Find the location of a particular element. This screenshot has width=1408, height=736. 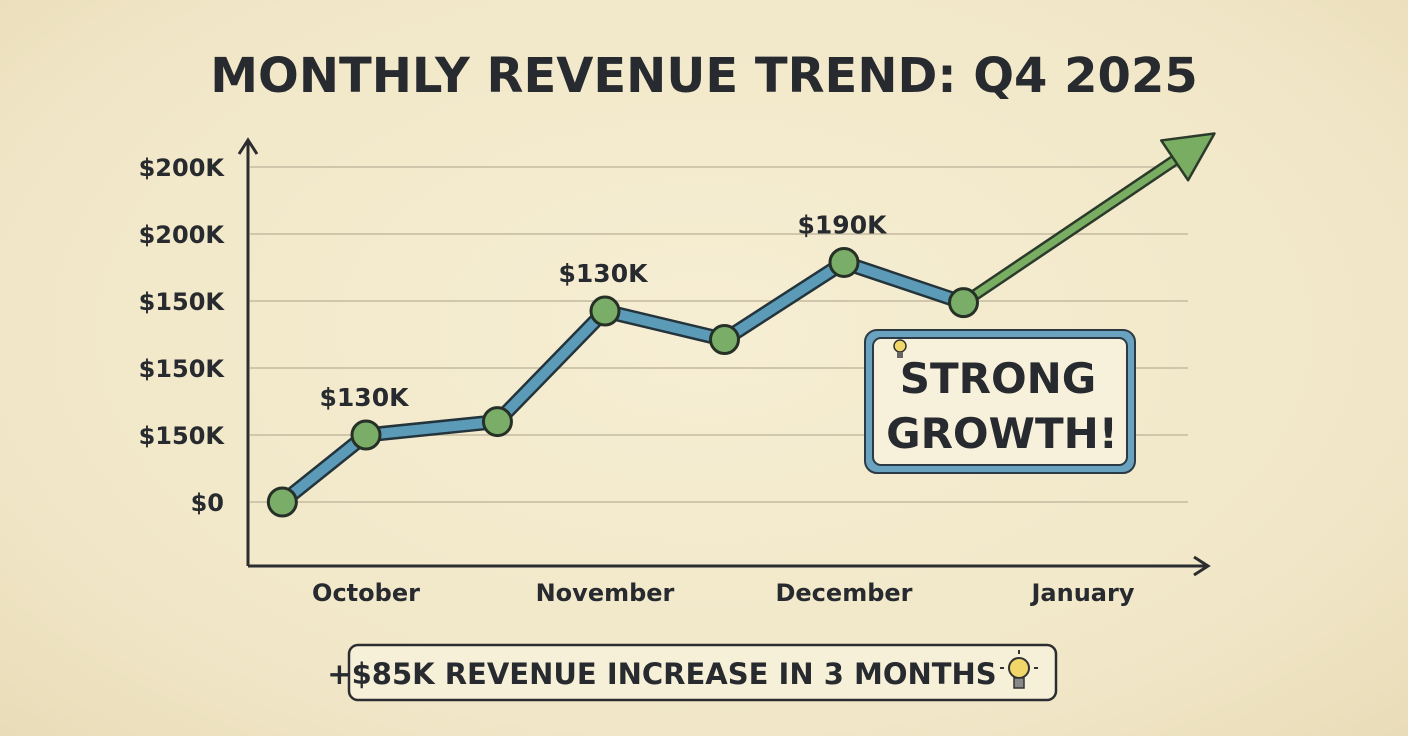

trend-arrow-head-icon is located at coordinates (1187, 157).